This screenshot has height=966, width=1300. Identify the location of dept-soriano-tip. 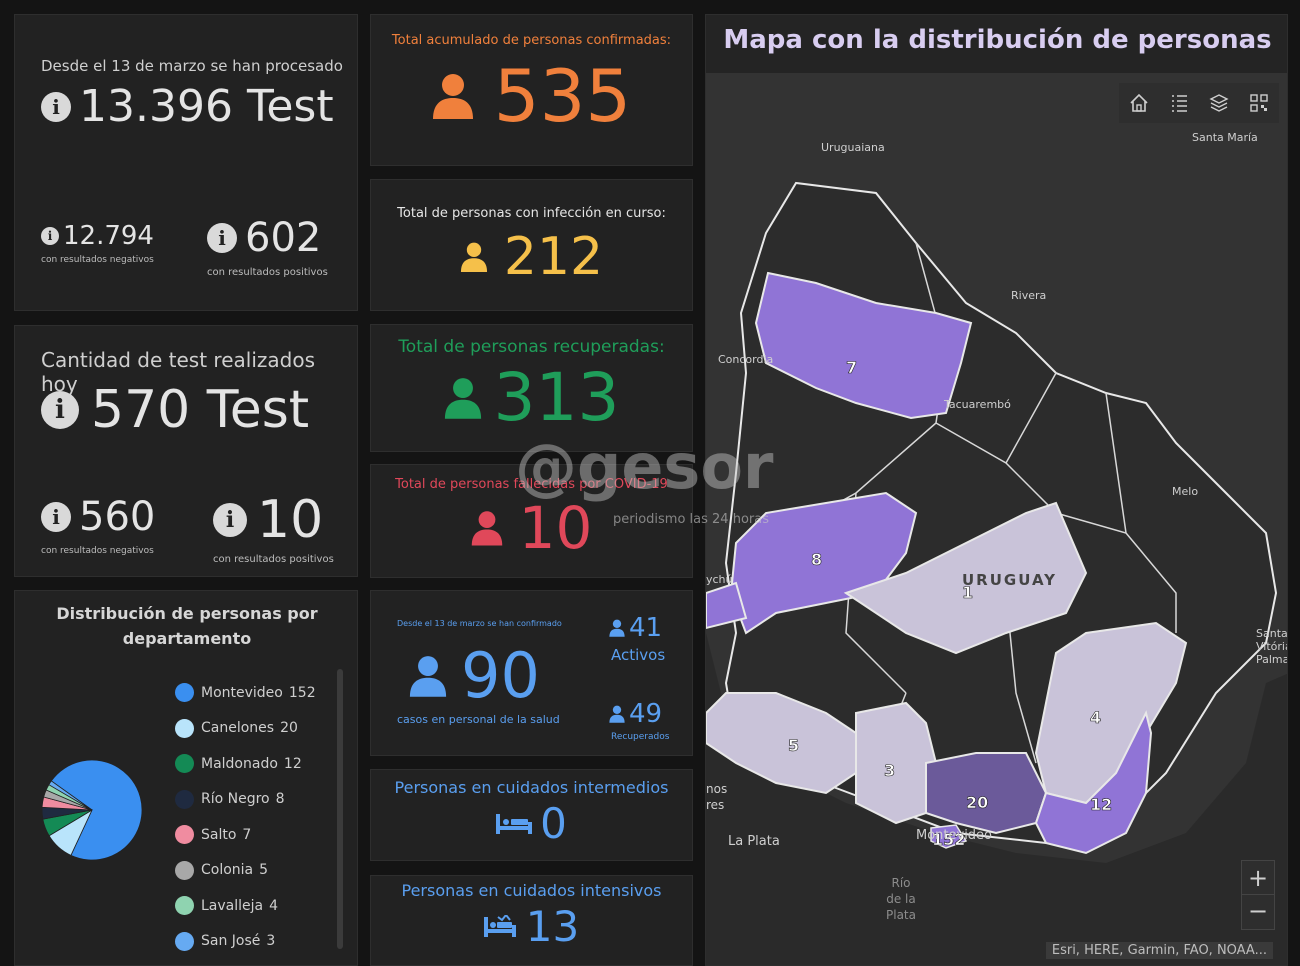
(727, 605).